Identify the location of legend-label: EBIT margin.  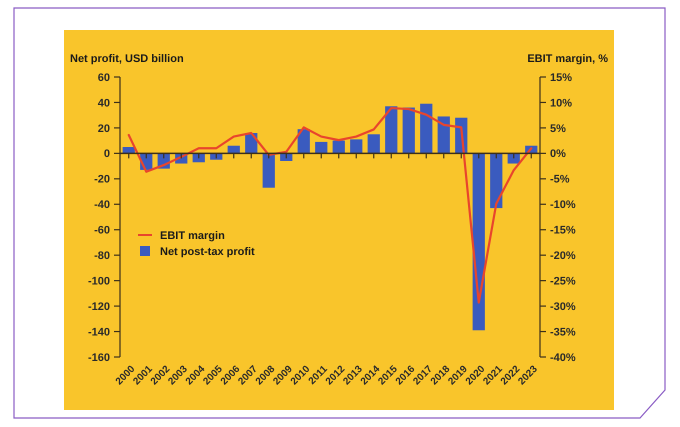
(193, 236).